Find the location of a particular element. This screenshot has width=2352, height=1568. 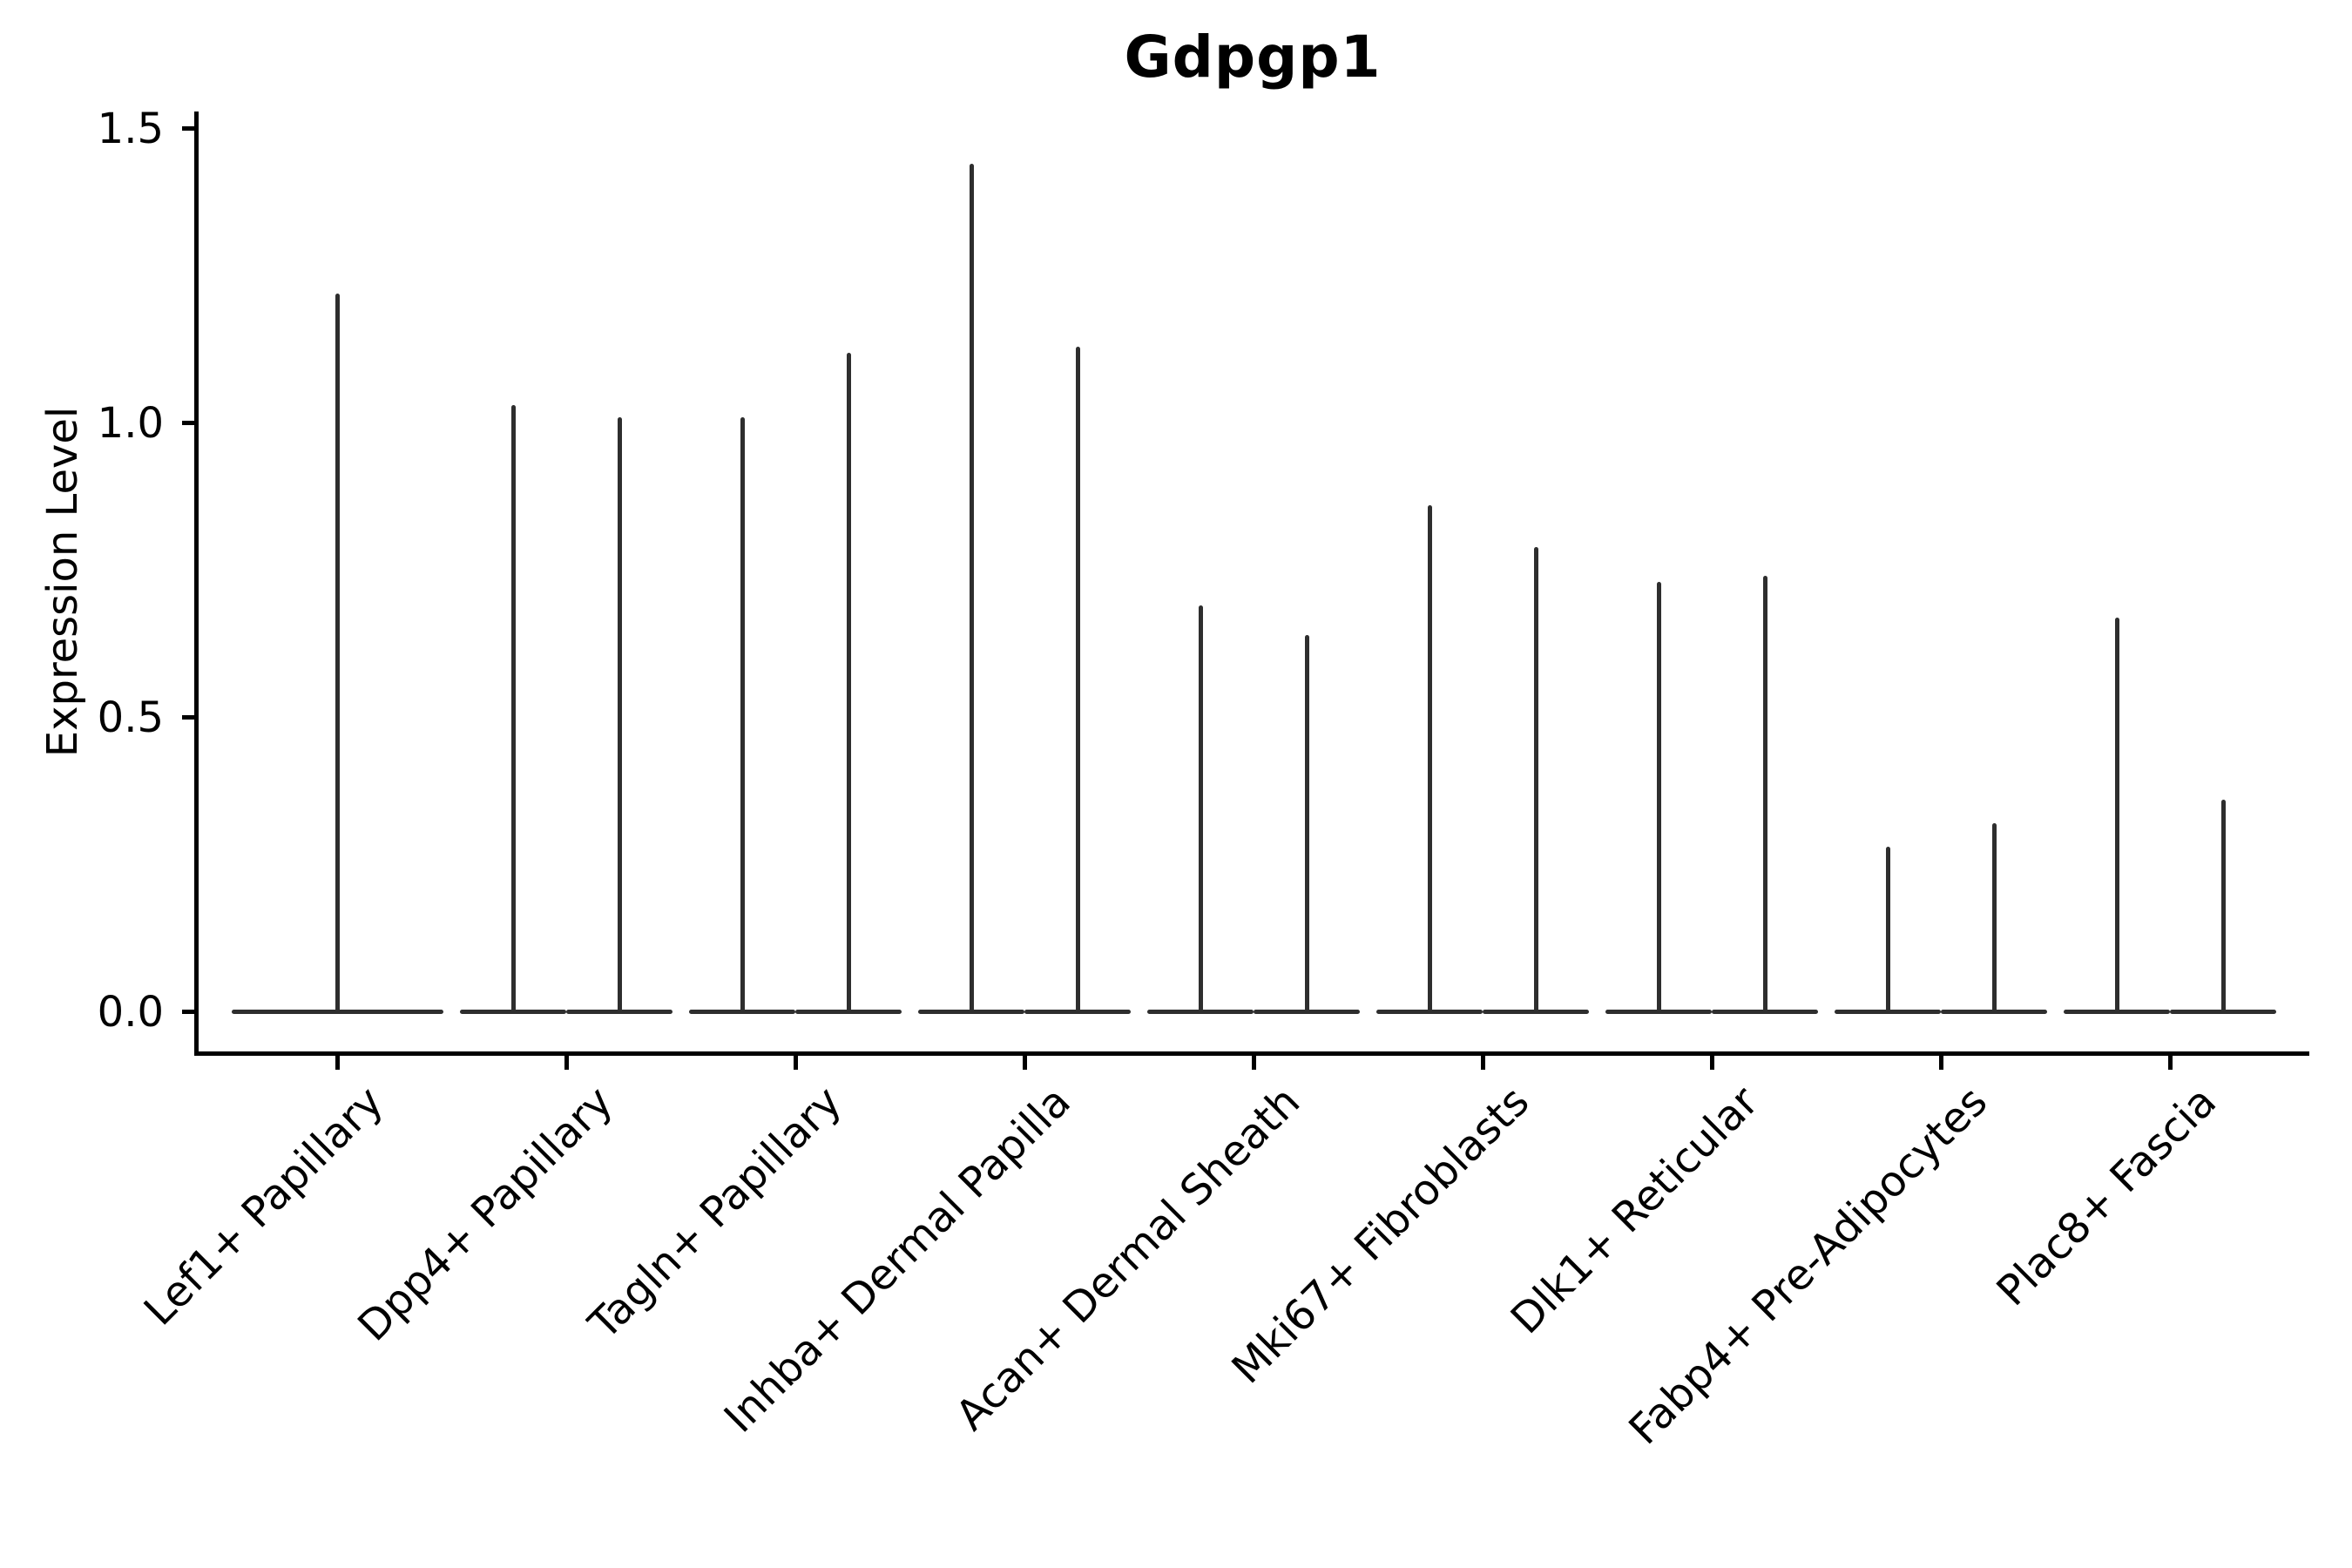

chart-title: Gdpgp1 is located at coordinates (1253, 58).